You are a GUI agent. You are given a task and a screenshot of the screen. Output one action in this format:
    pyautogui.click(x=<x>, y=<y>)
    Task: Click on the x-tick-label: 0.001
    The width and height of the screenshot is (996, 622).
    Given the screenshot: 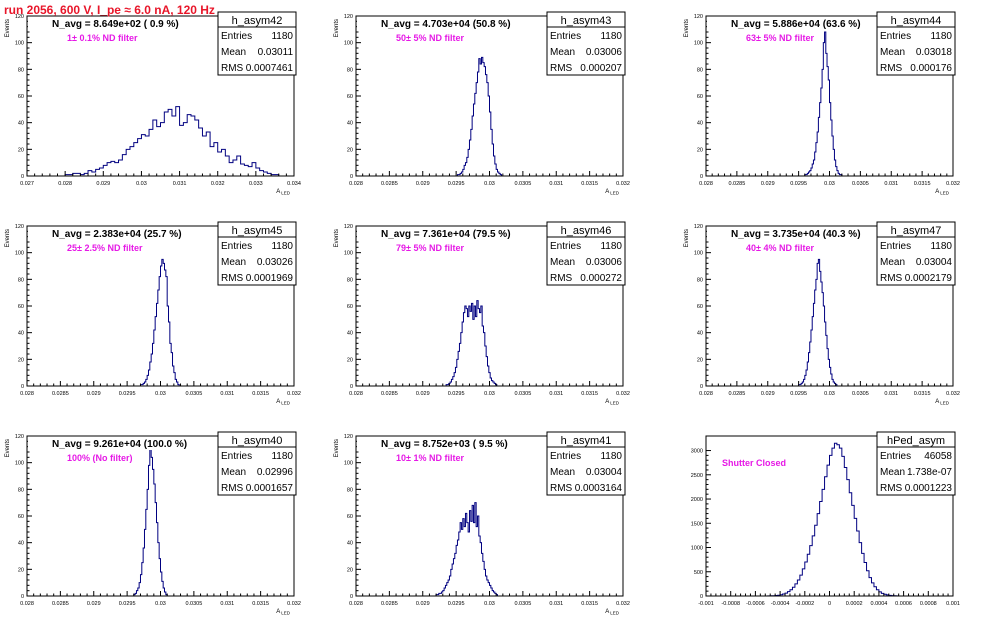 What is the action you would take?
    pyautogui.click(x=953, y=604)
    